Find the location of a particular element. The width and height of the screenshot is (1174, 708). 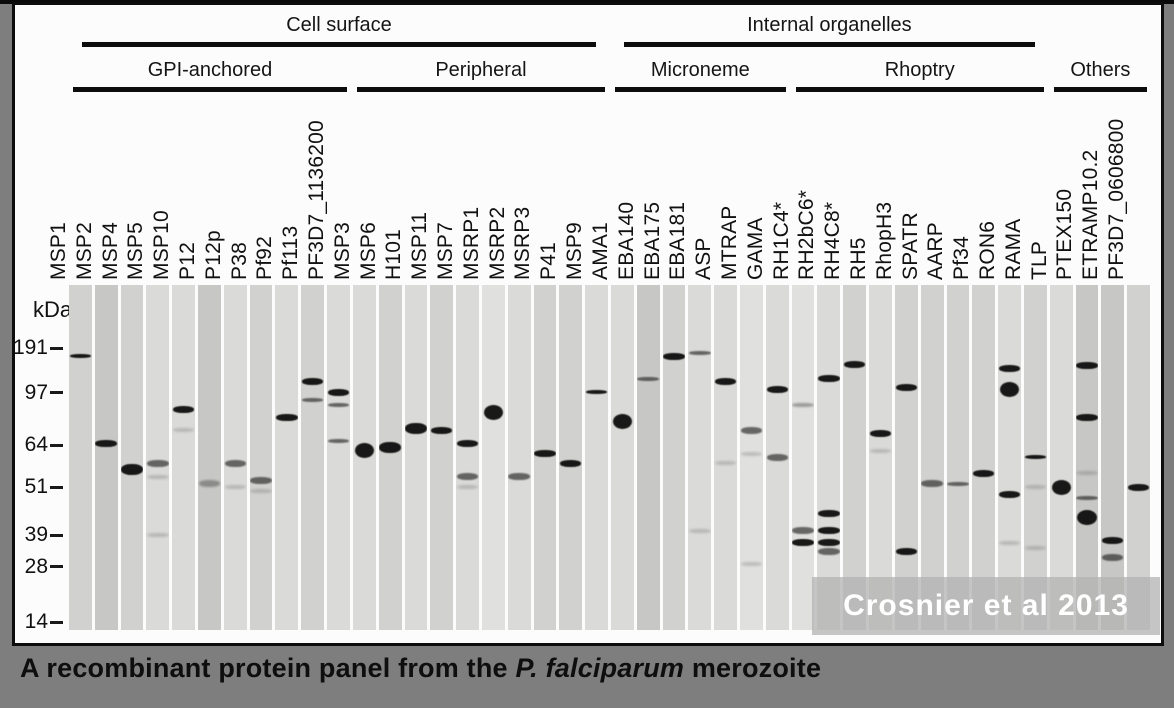

lane-label: PF3D7_0606800 is located at coordinates (1117, 199).